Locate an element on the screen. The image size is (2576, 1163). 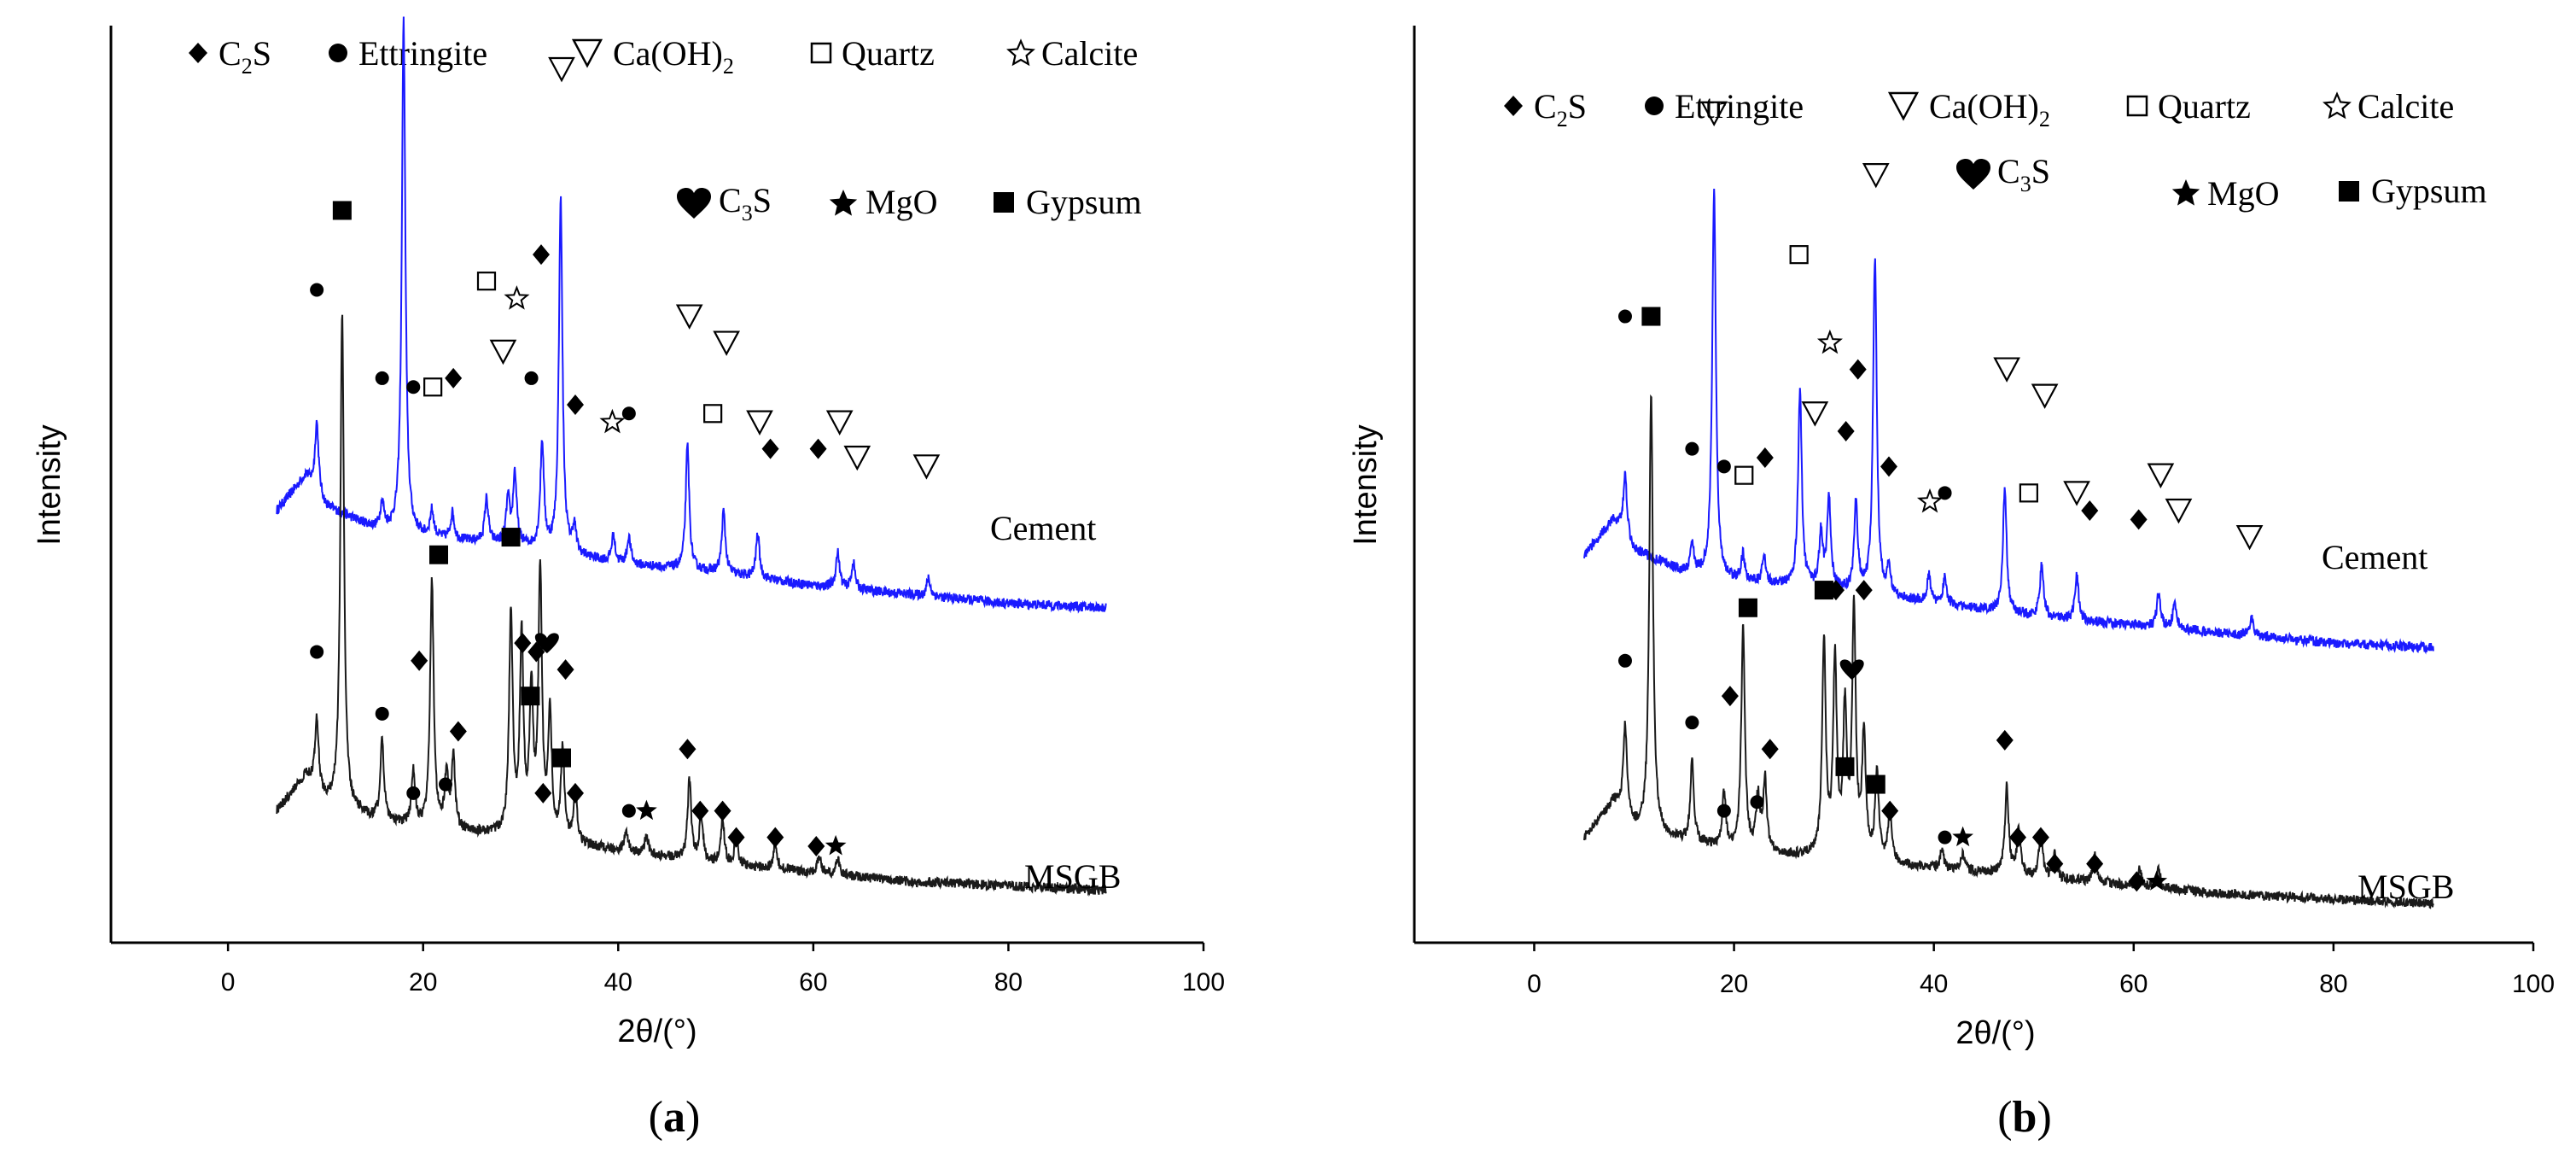
caoh2-legend-icon is located at coordinates (1903, 106).